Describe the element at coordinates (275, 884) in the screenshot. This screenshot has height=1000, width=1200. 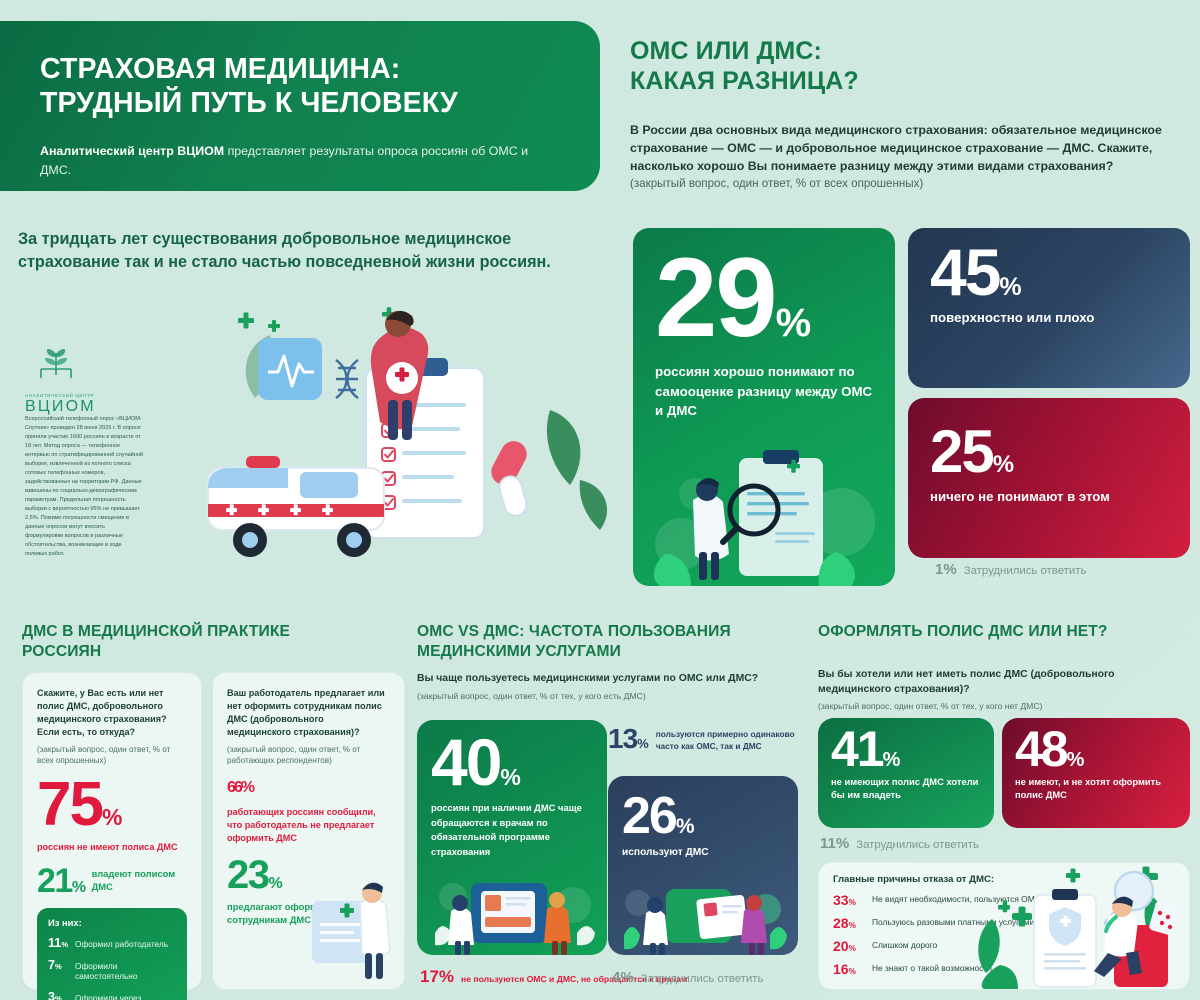
I see `practice-card2-sub-pct: %` at that location.